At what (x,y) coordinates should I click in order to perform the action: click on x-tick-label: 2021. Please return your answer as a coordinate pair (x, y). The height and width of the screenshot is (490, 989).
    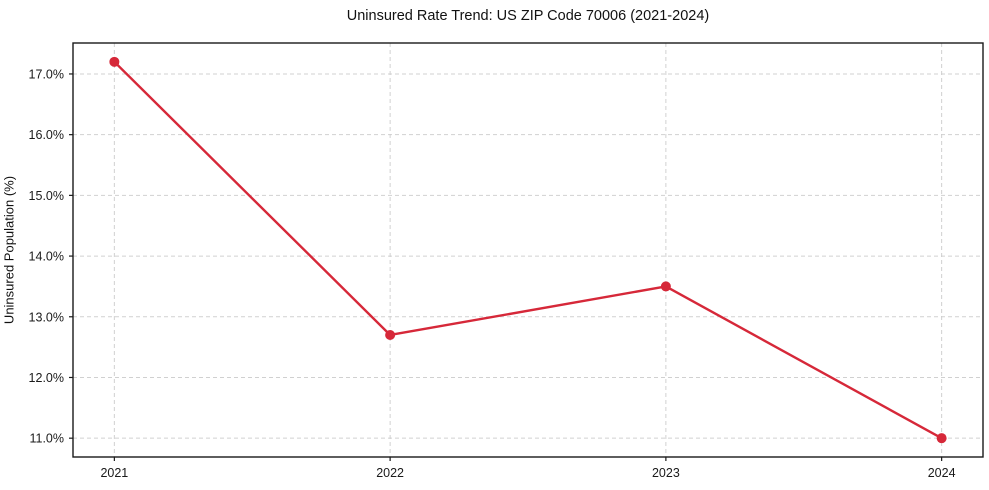
    Looking at the image, I should click on (114, 473).